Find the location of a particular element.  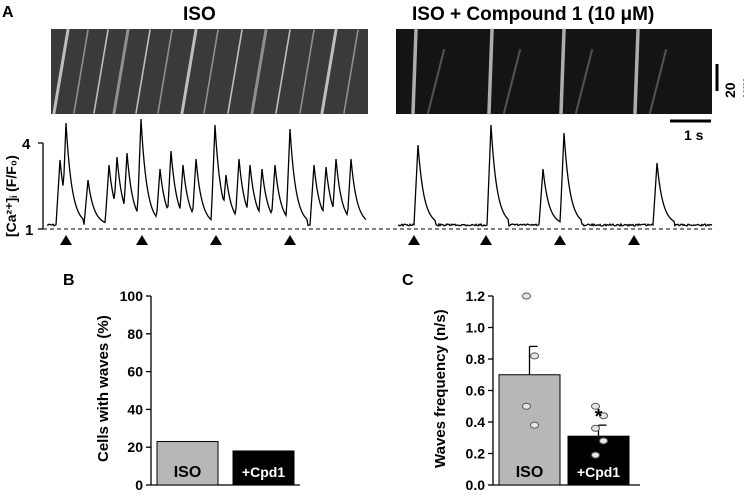

linescan-image-iso is located at coordinates (209, 71).